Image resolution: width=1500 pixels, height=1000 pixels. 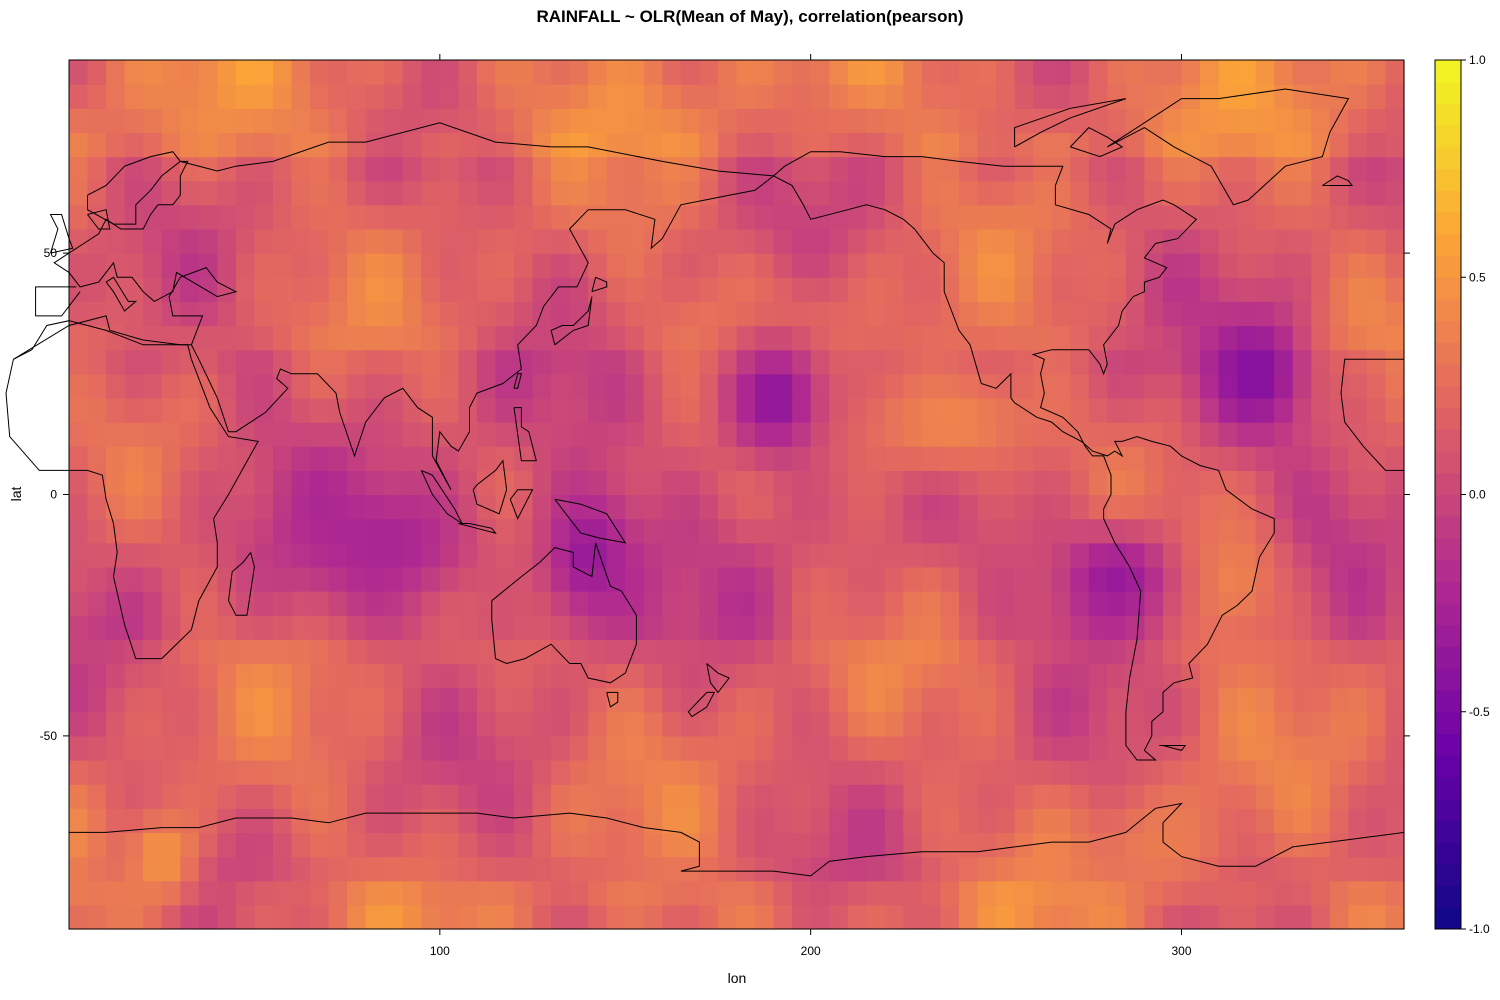 I want to click on coastline-path, so click(x=521, y=504).